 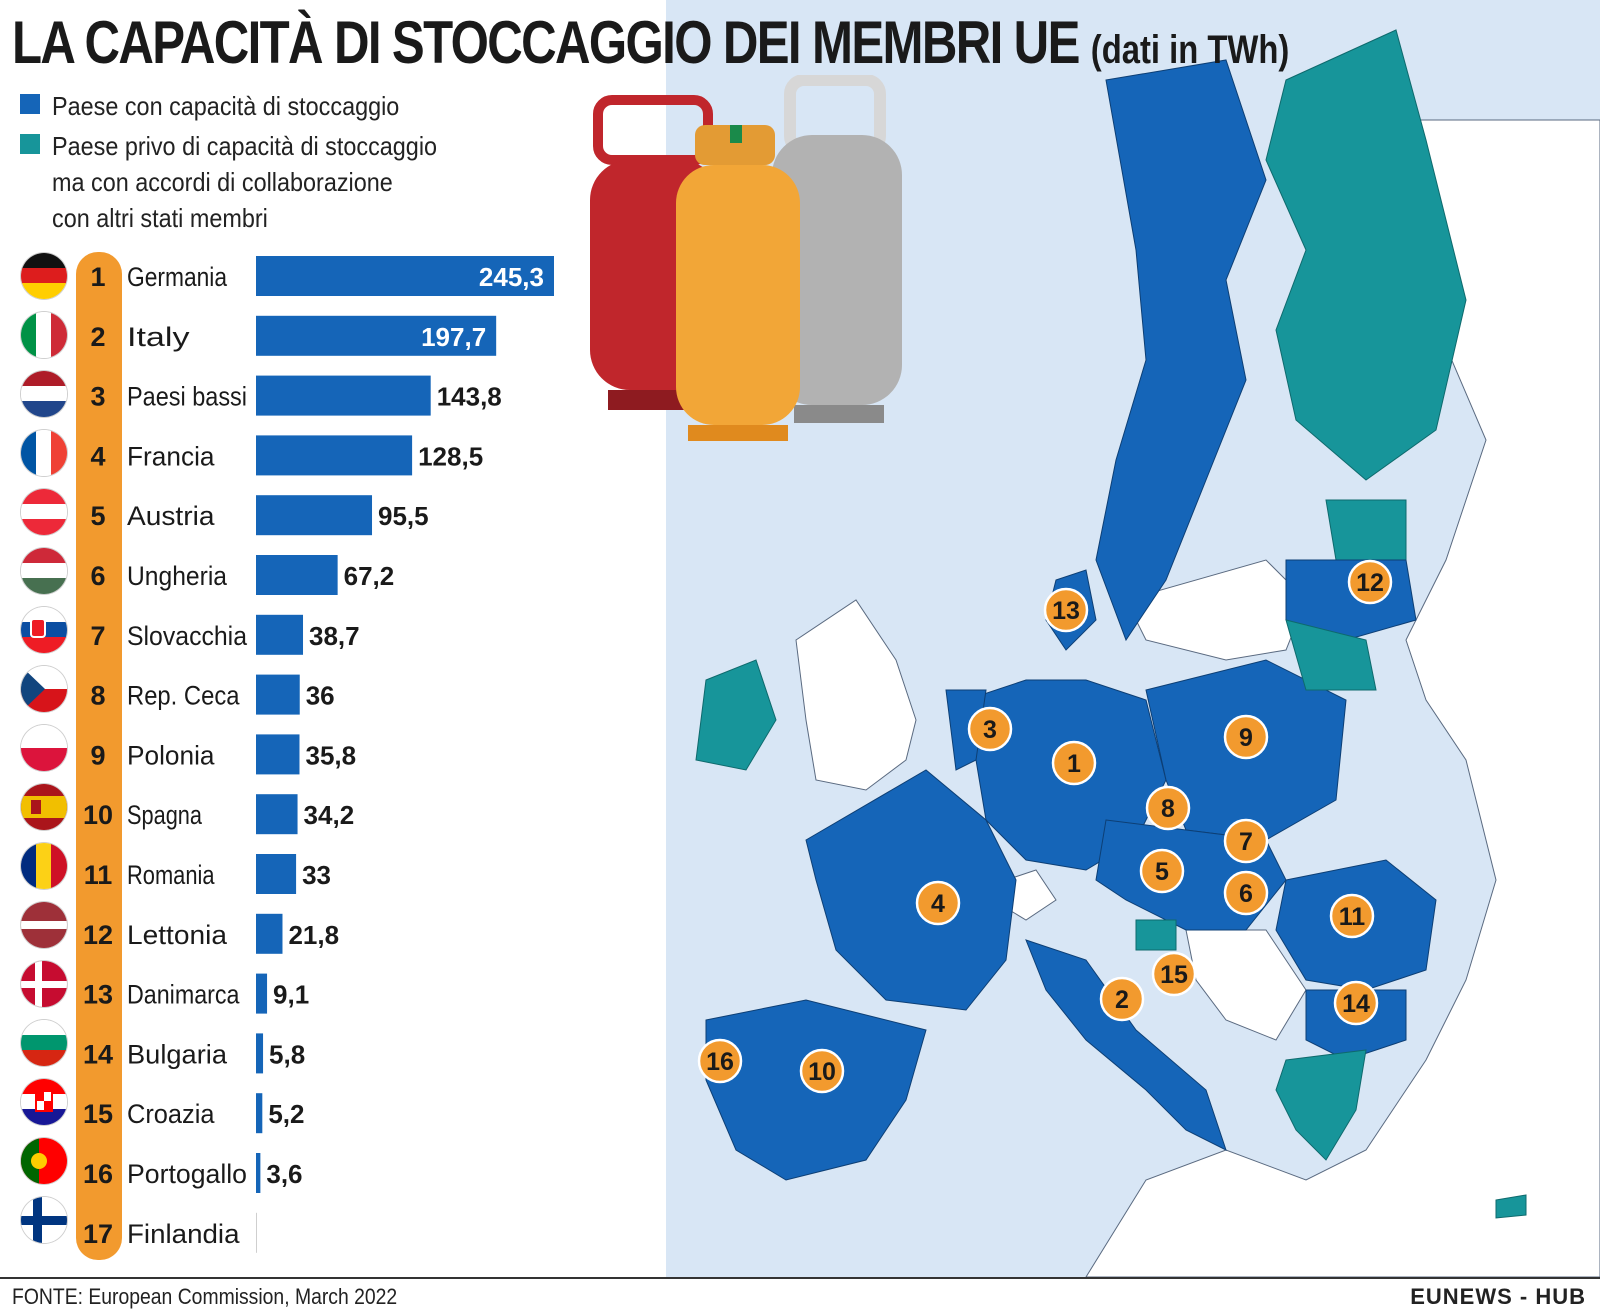 What do you see at coordinates (165, 815) in the screenshot?
I see `category-label-spagna: Spagna` at bounding box center [165, 815].